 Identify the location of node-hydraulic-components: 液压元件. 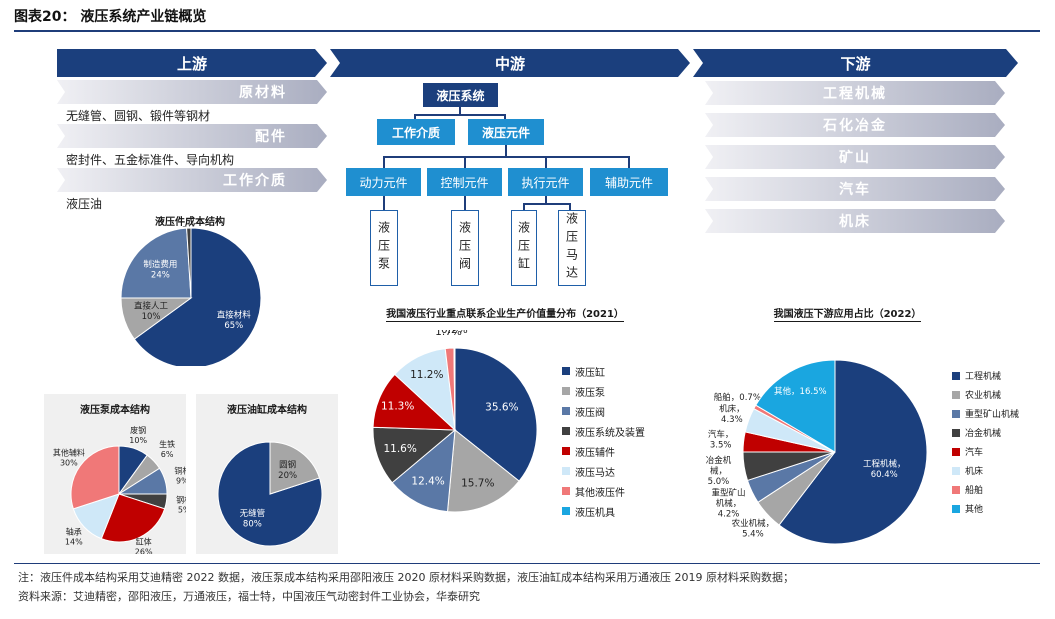
(506, 132).